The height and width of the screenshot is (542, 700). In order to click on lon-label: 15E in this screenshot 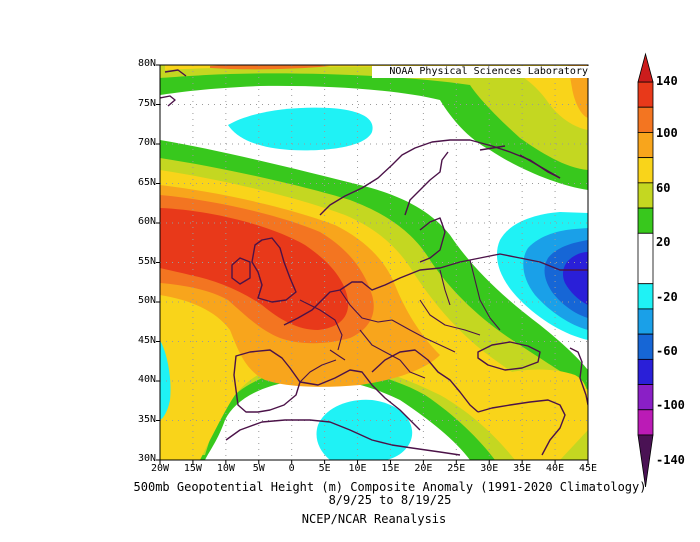, I will do `click(390, 468)`.